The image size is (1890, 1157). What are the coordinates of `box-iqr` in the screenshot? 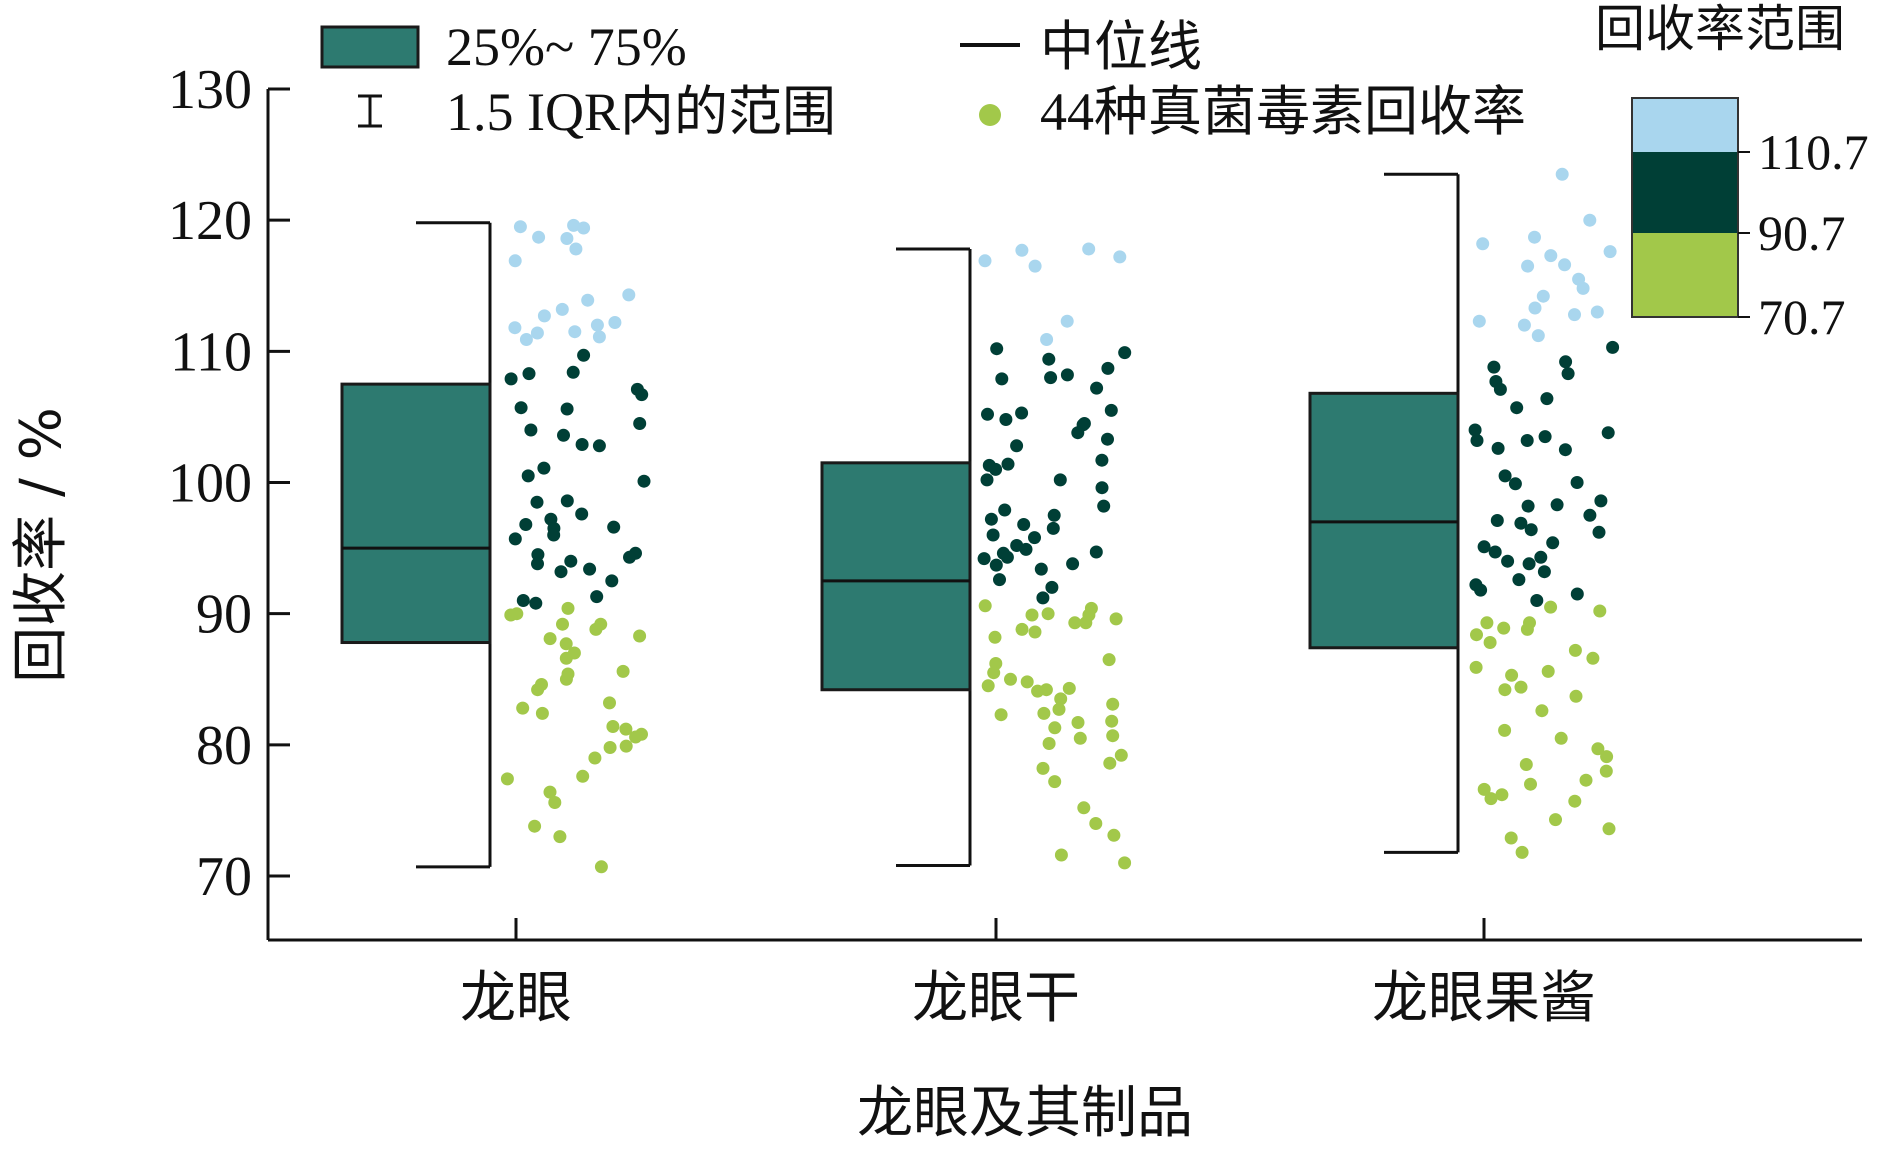 It's located at (416, 513).